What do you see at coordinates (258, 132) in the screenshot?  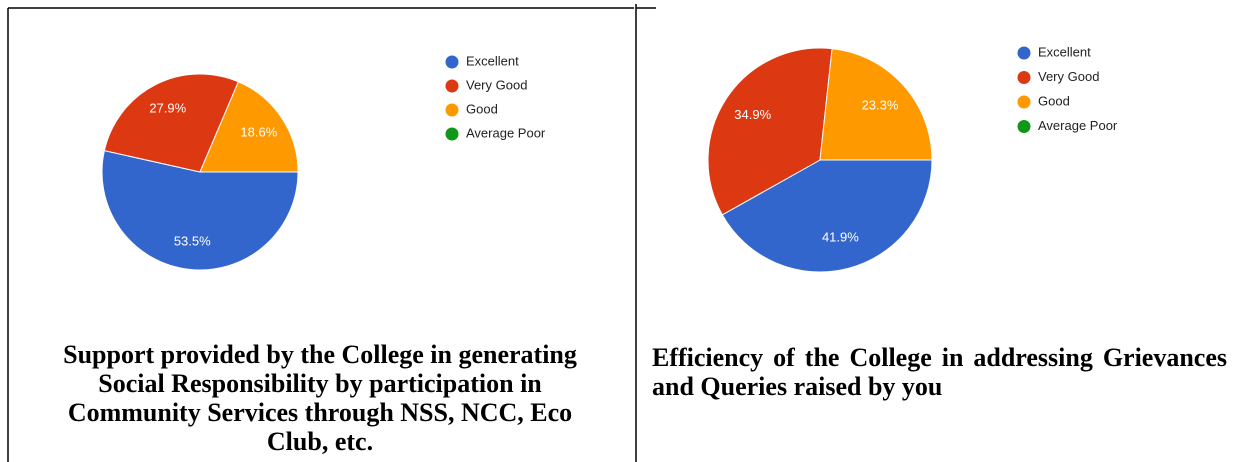 I see `slice-label: 18.6%` at bounding box center [258, 132].